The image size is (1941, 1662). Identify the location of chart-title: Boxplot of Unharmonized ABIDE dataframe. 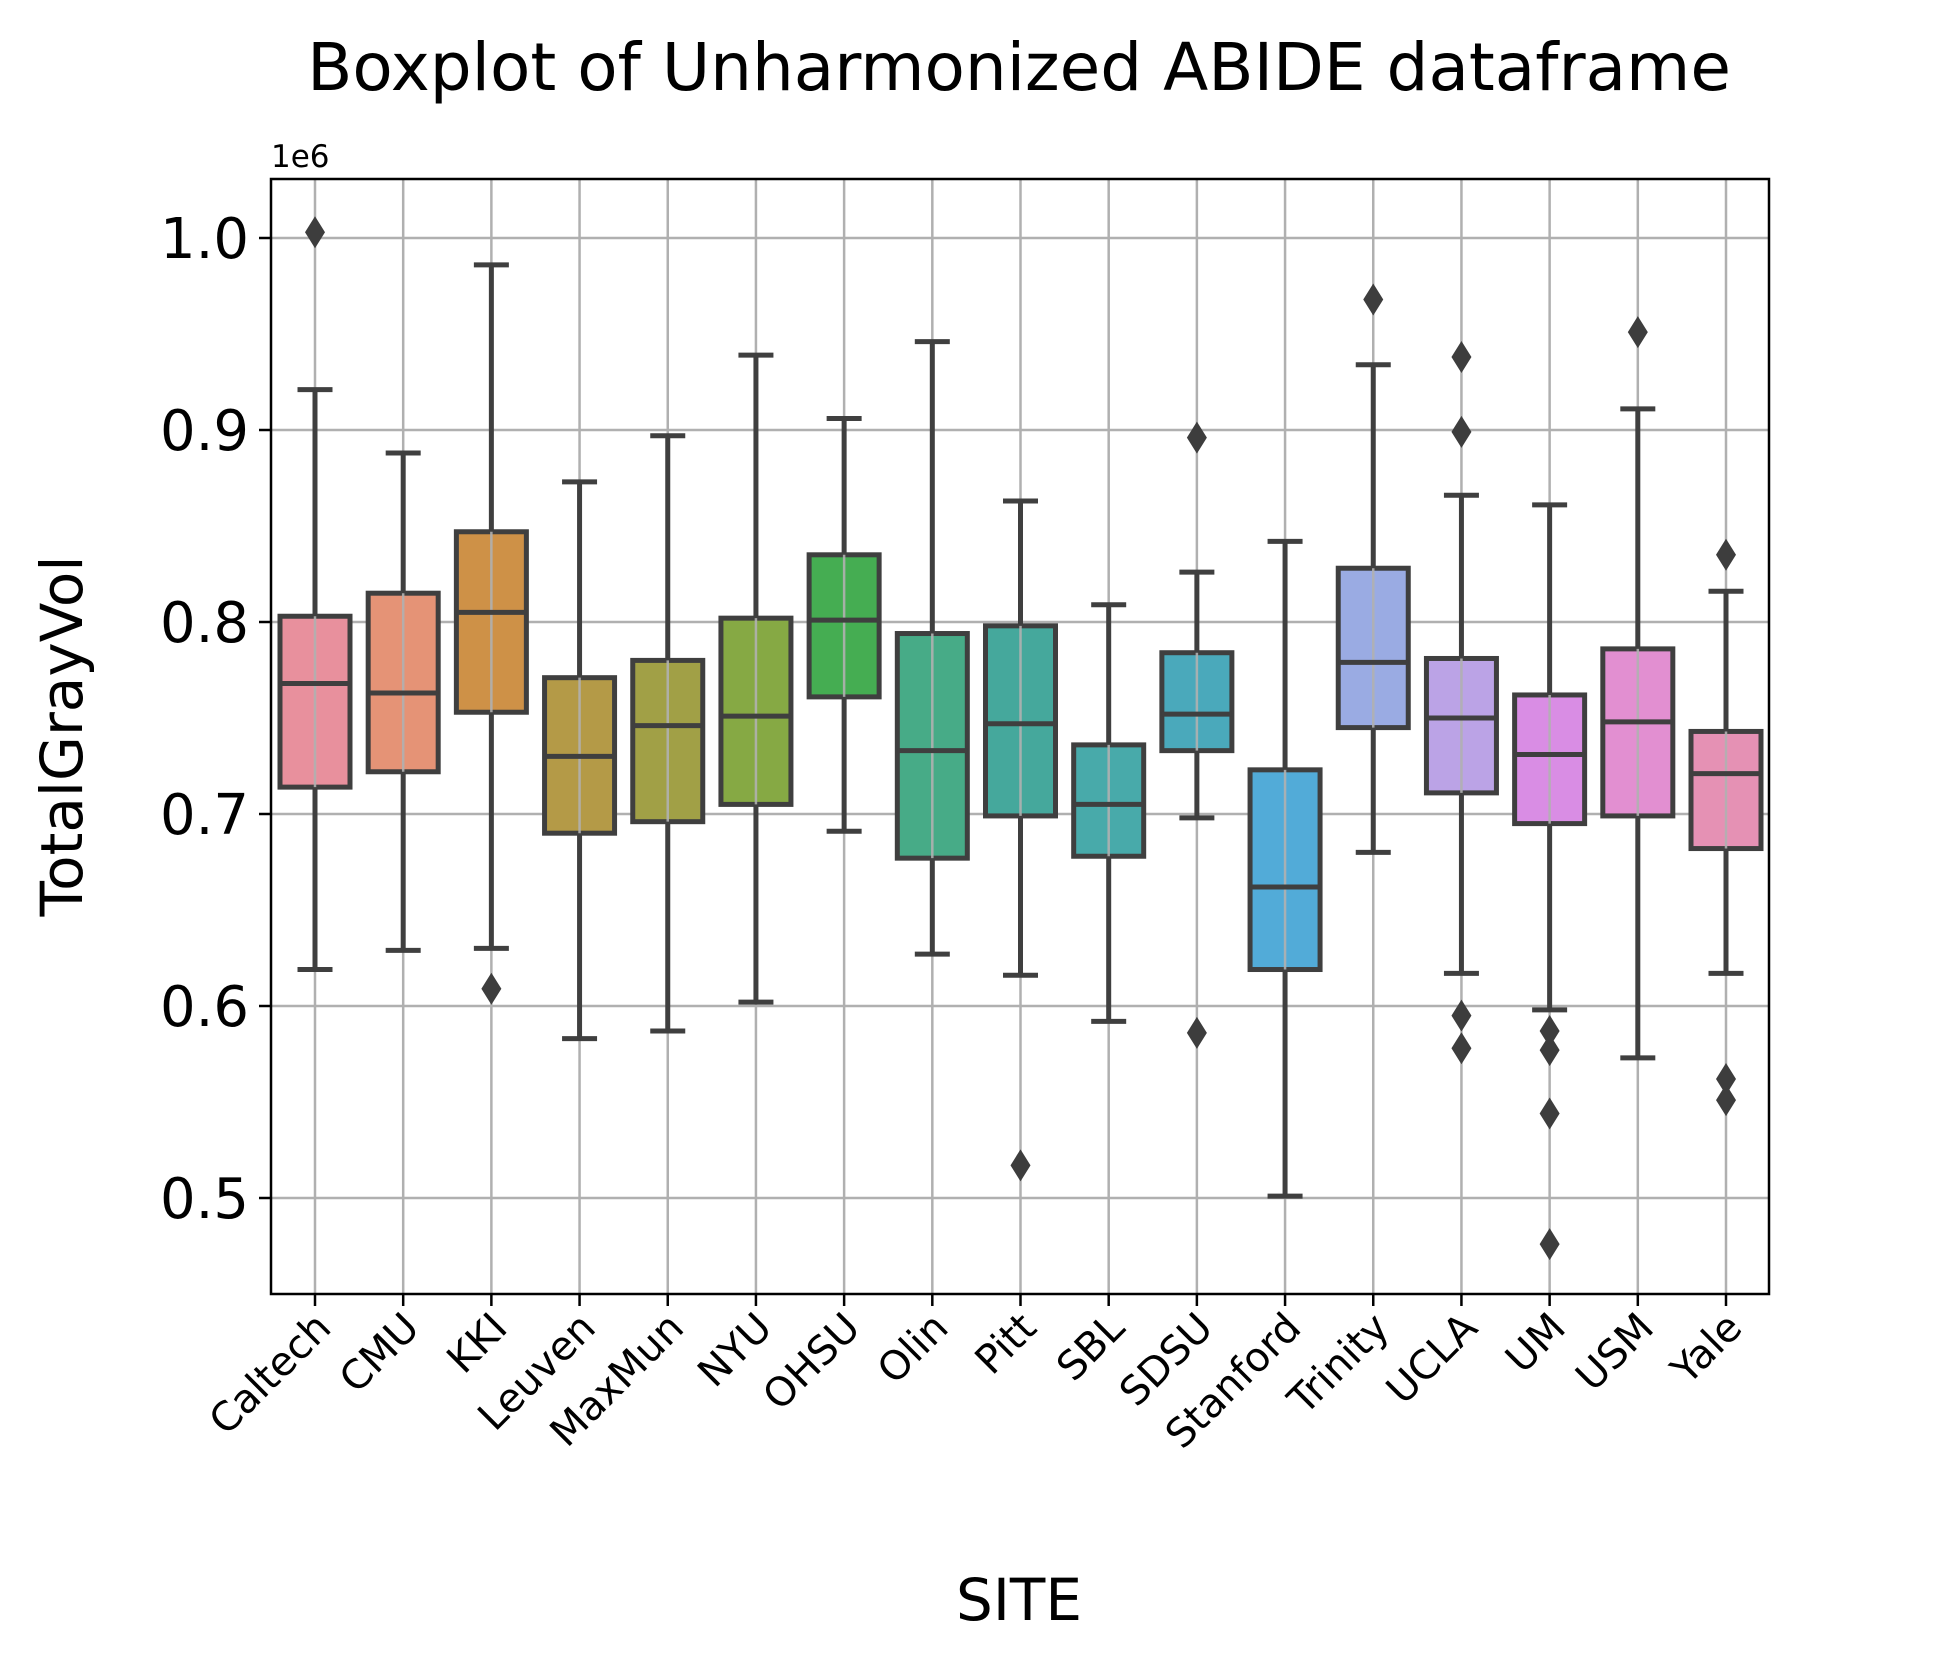
(1019, 67).